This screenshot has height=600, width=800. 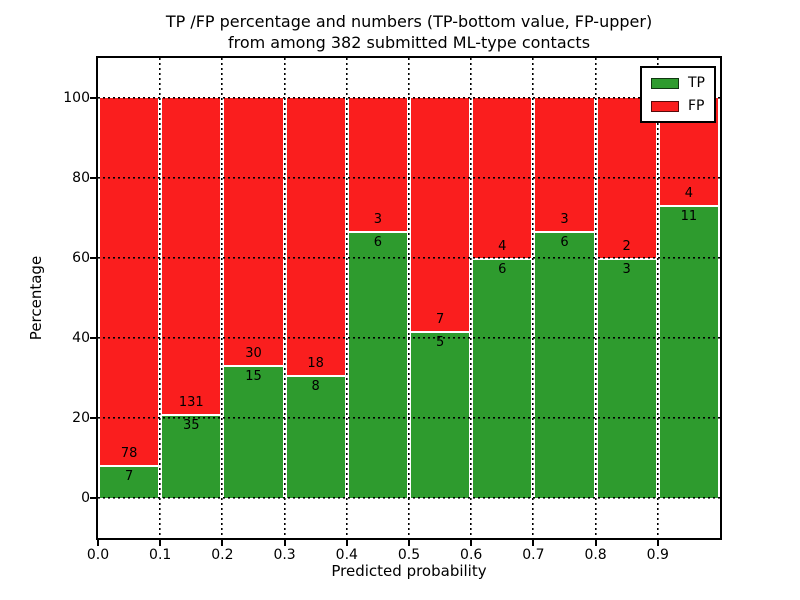 What do you see at coordinates (440, 343) in the screenshot?
I see `tp-bar-value: 5` at bounding box center [440, 343].